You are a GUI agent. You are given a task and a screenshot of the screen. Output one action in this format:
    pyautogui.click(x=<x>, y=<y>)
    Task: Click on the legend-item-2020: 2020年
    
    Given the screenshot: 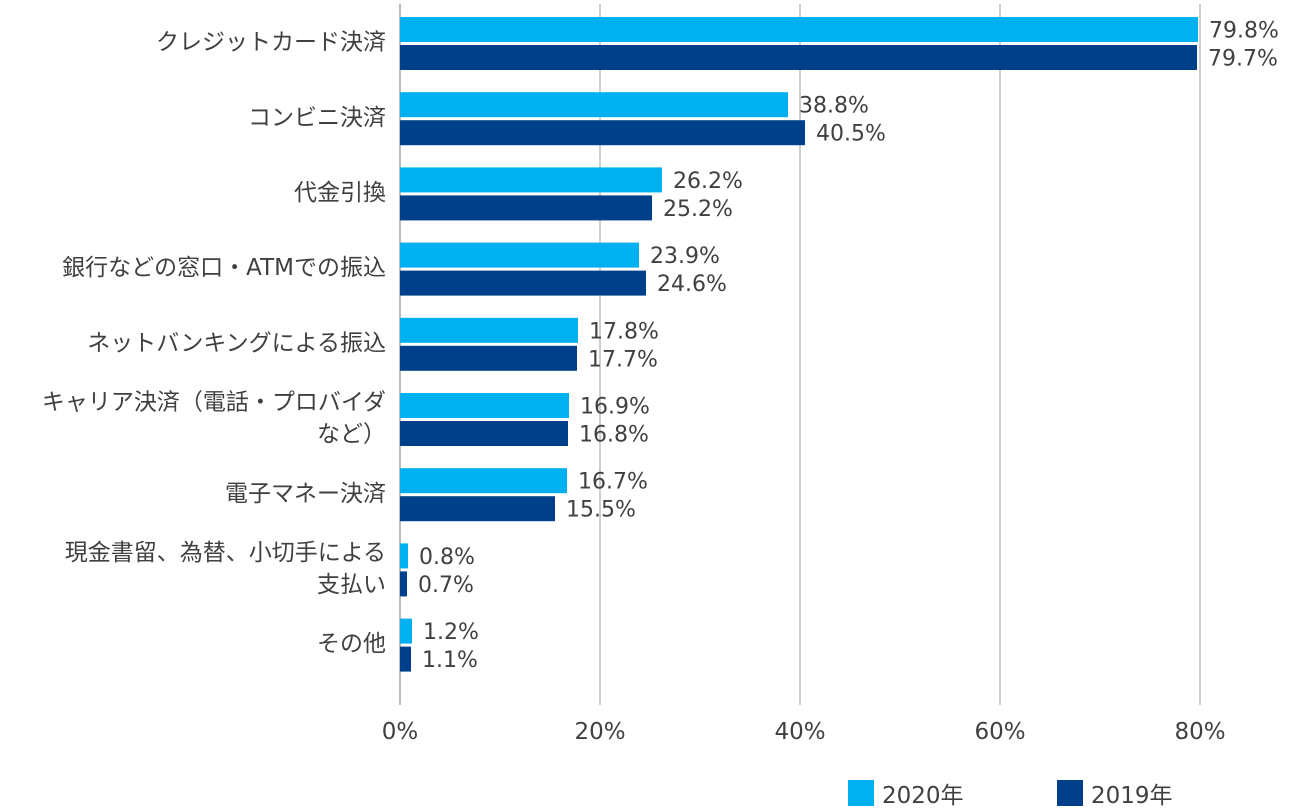 What is the action you would take?
    pyautogui.click(x=906, y=793)
    